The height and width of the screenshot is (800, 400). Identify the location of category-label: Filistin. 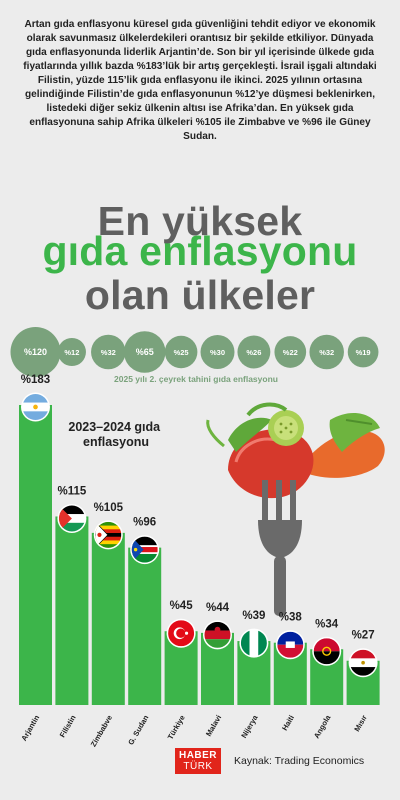
(68, 726).